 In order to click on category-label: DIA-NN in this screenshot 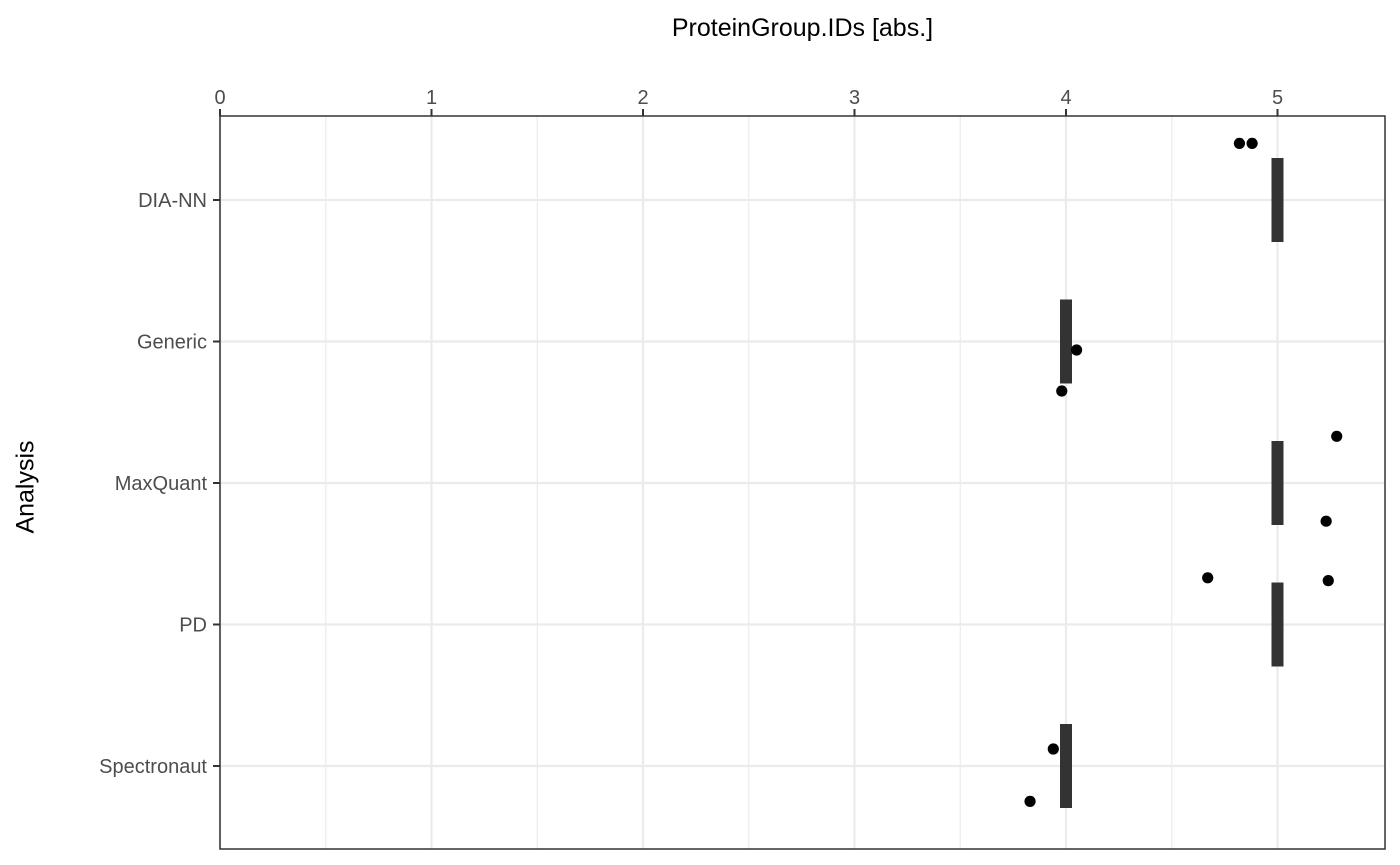, I will do `click(172, 201)`.